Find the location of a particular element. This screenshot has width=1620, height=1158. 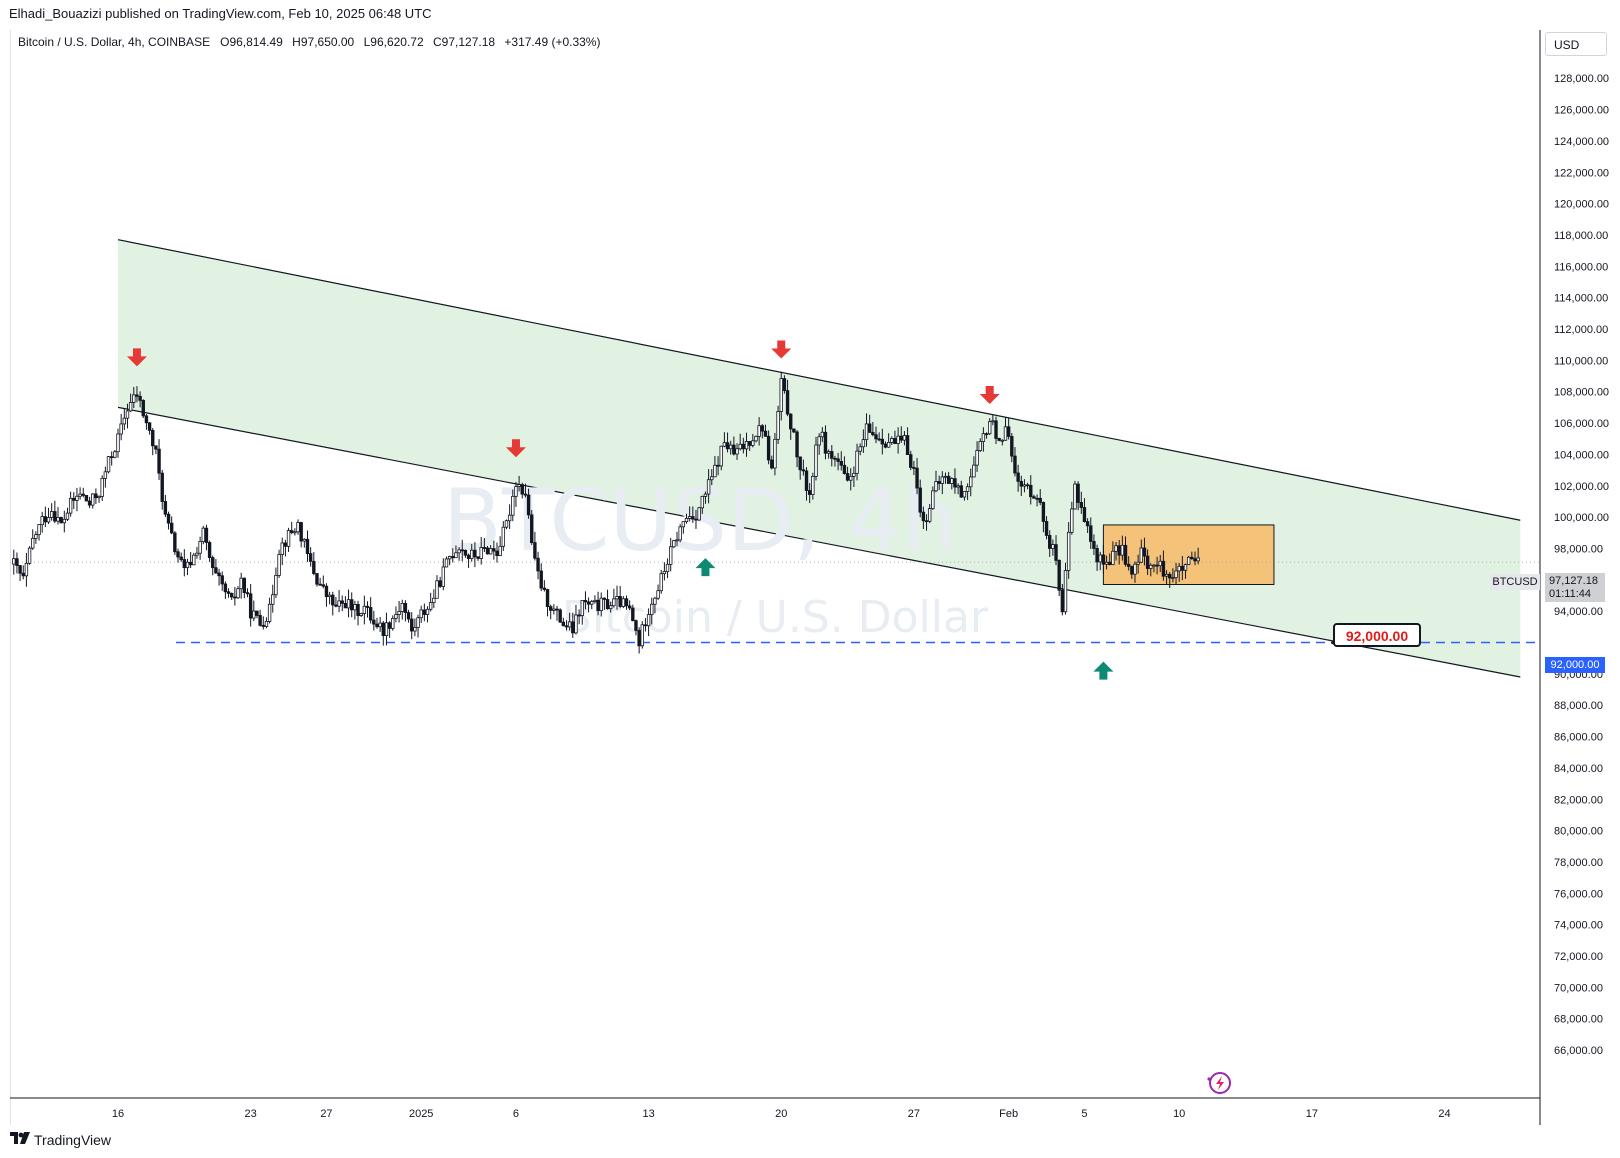

level-callout: 92,000.00 is located at coordinates (1377, 635).